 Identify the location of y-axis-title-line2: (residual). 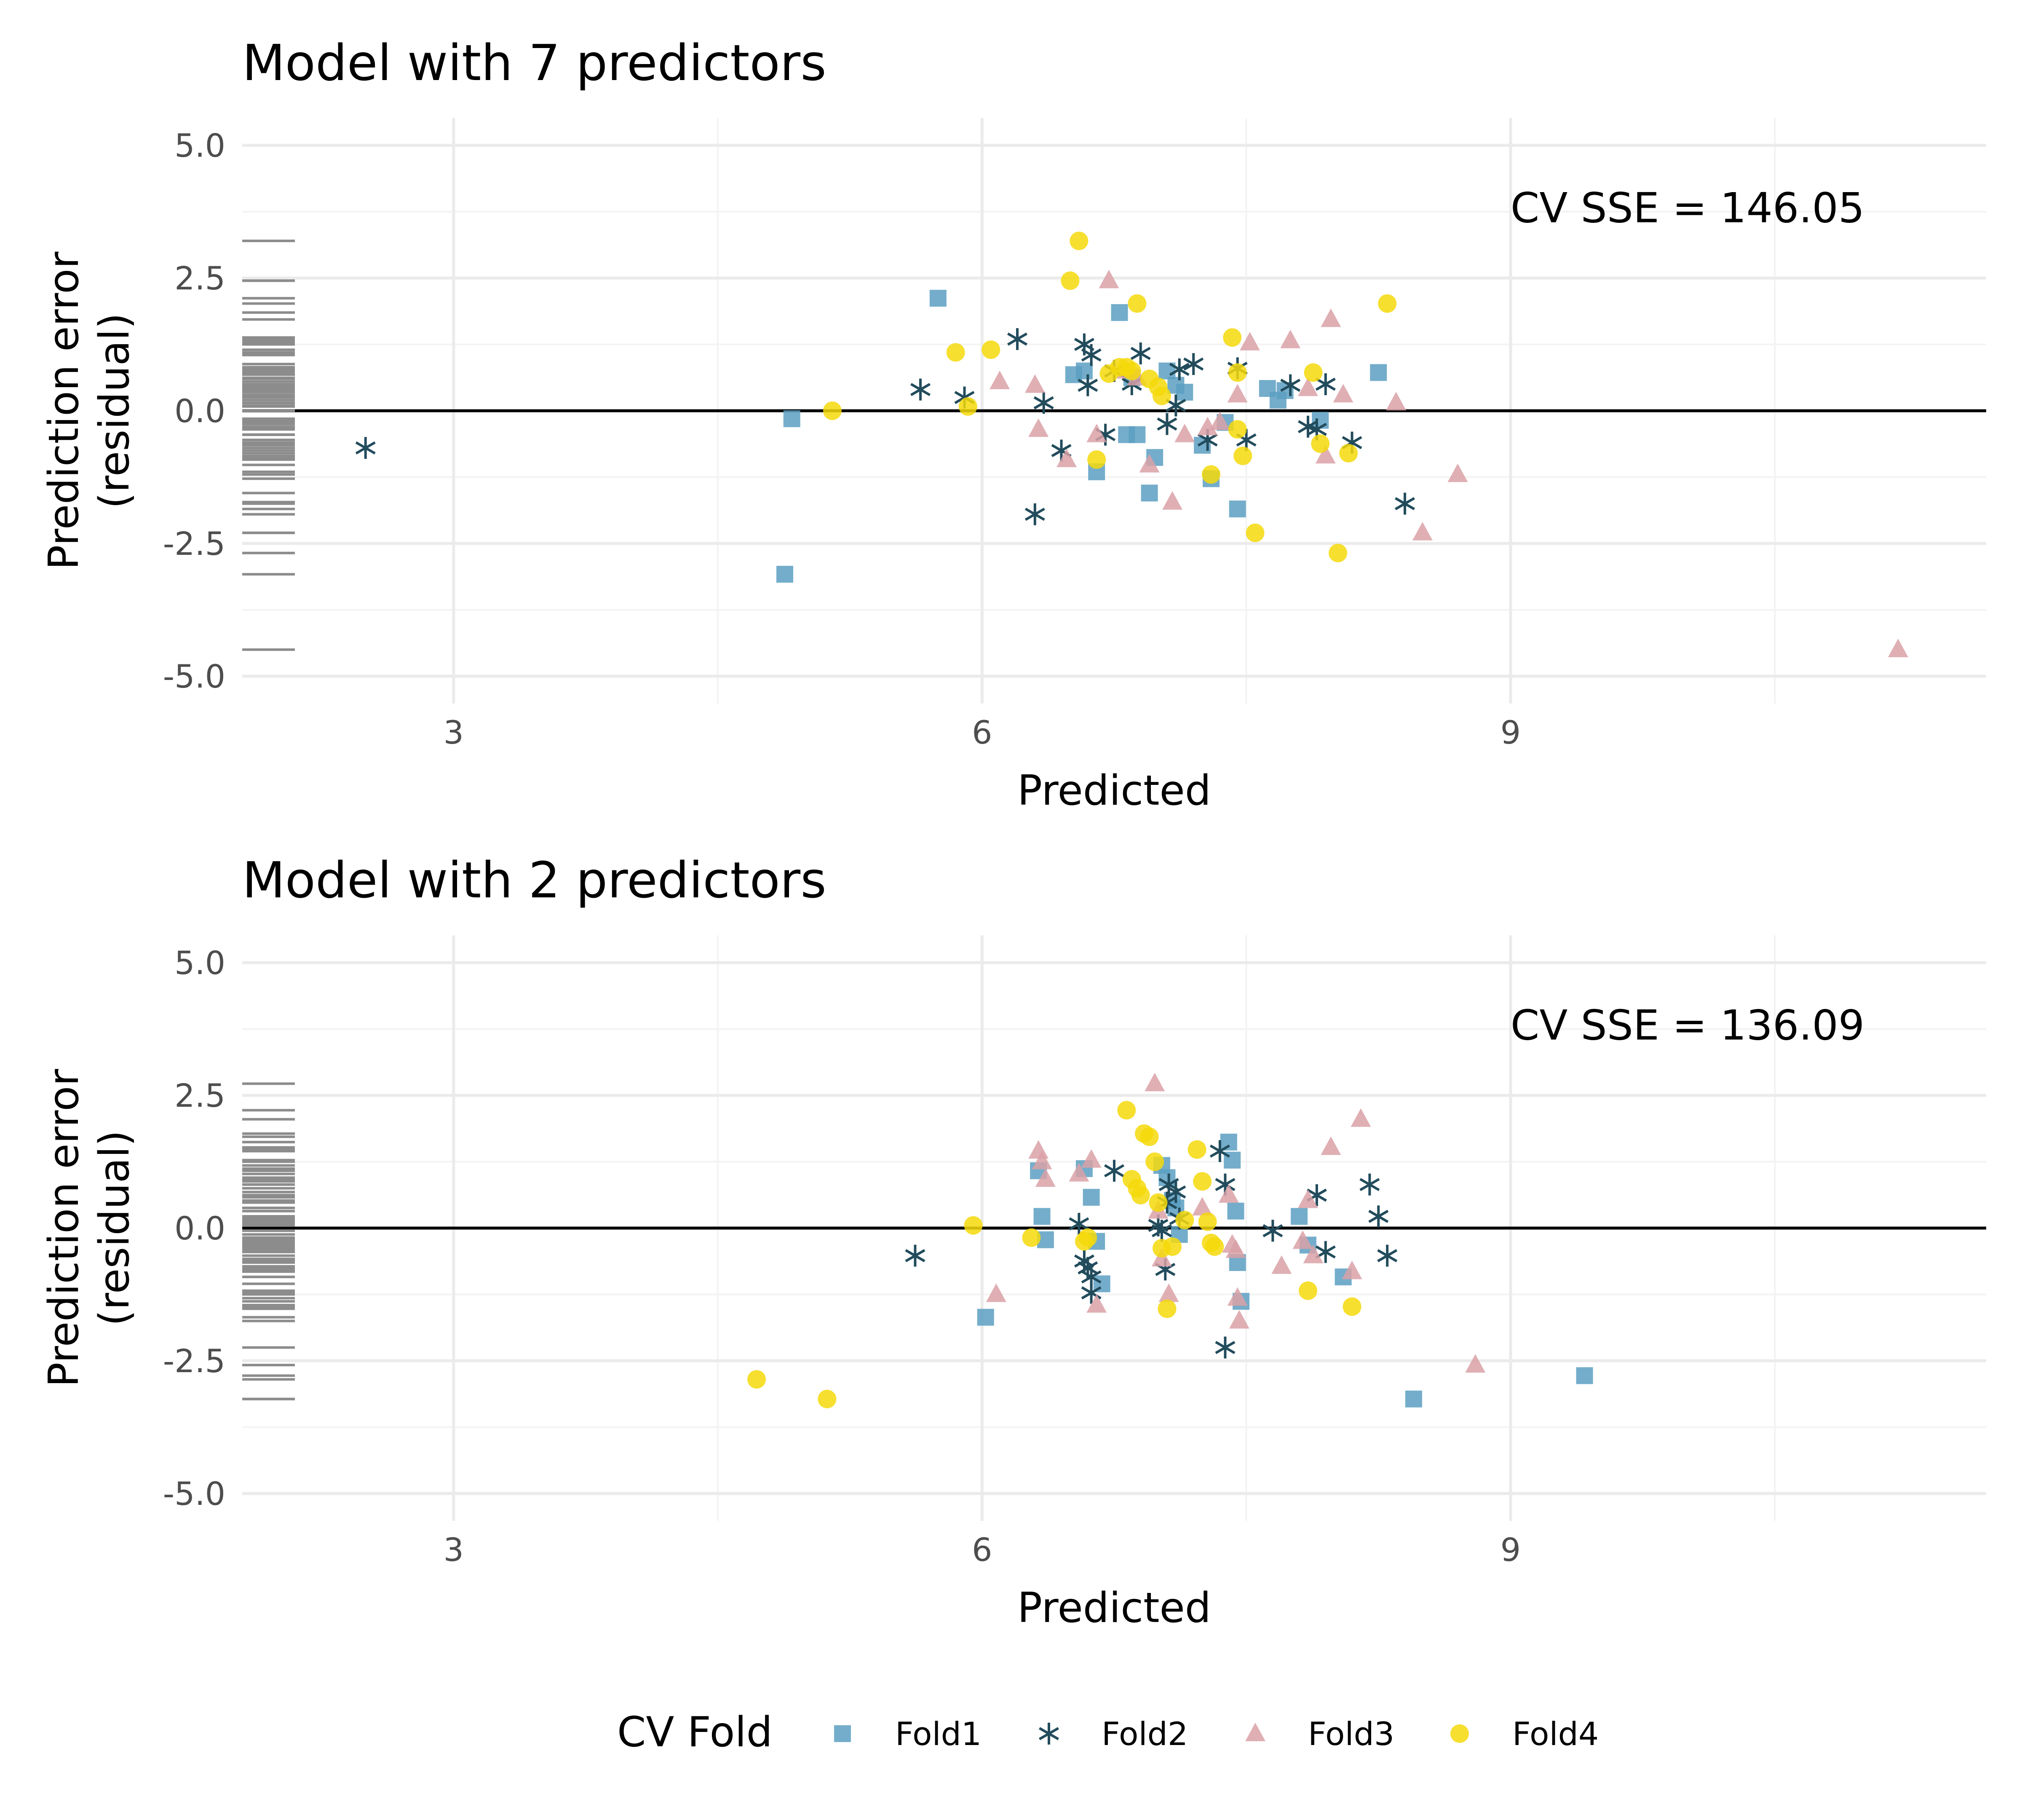
(115, 1228).